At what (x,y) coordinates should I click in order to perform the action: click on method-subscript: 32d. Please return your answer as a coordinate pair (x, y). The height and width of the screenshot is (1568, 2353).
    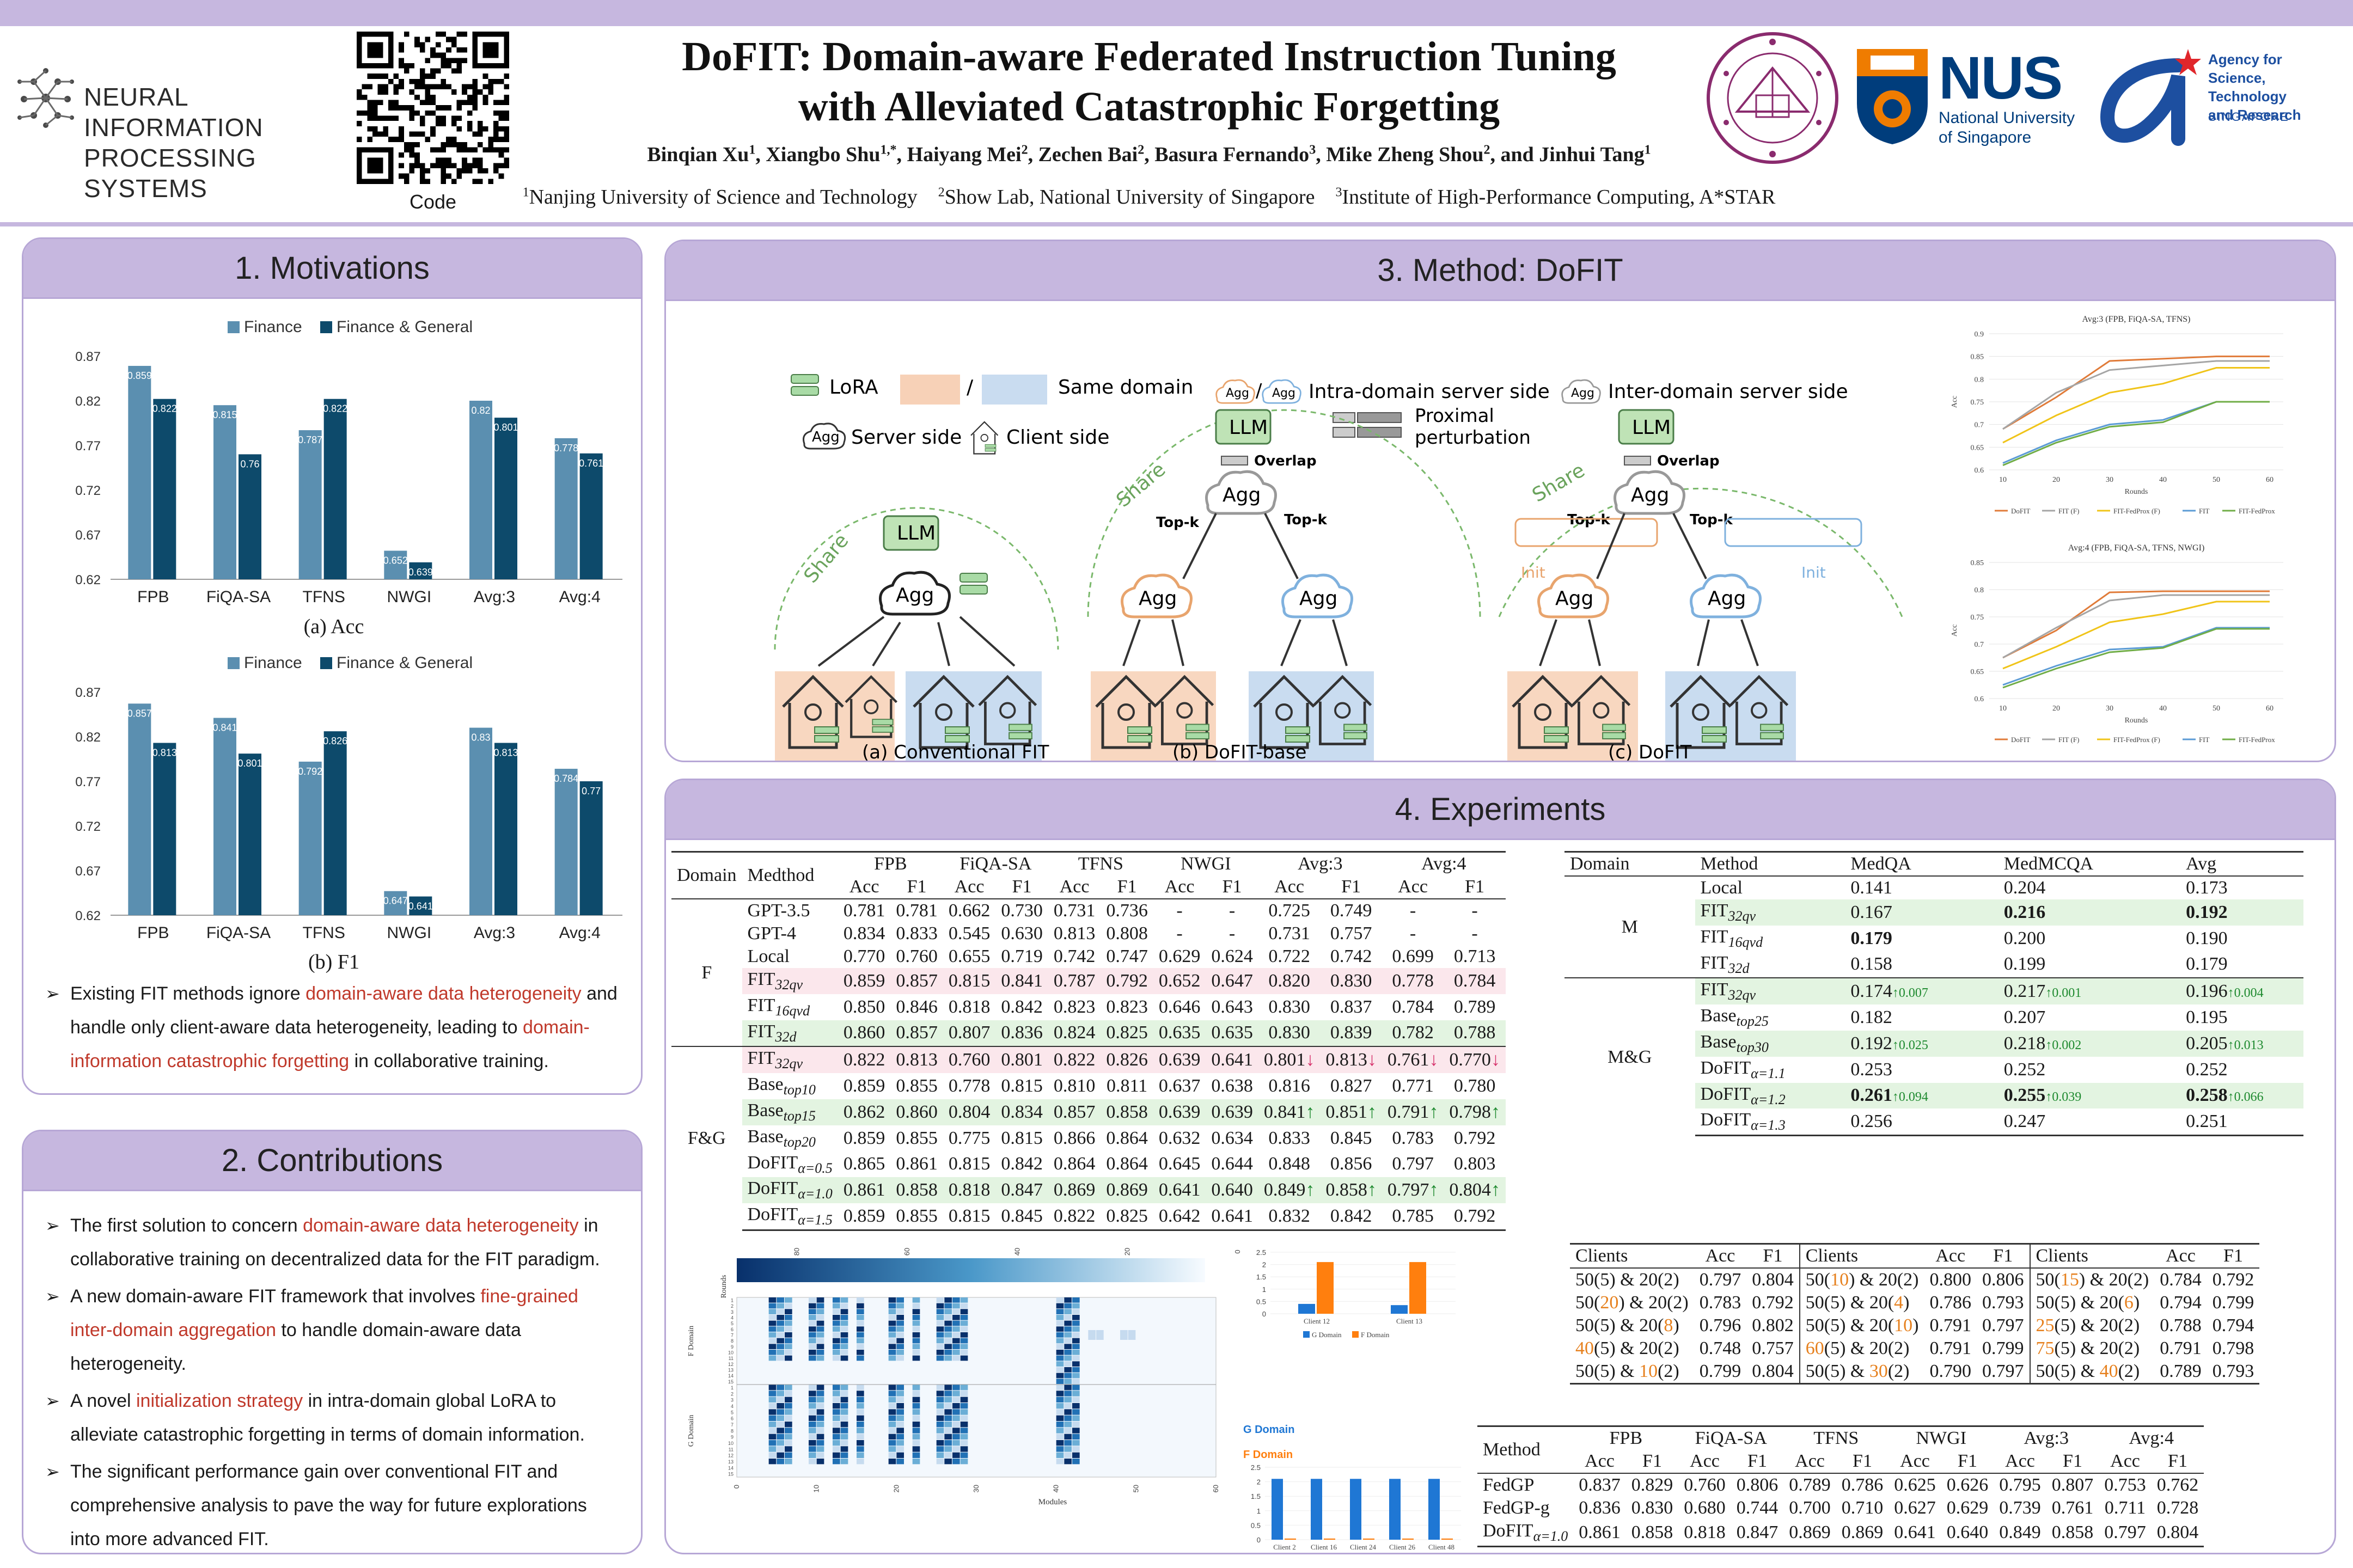
    Looking at the image, I should click on (1739, 968).